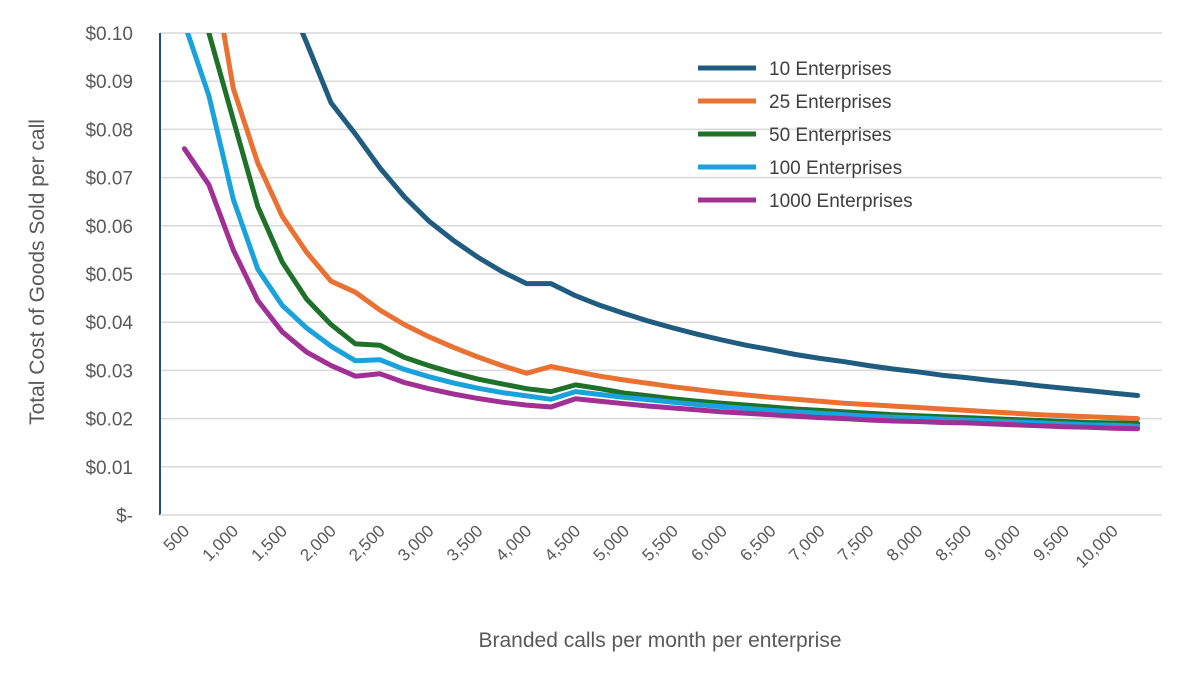 The height and width of the screenshot is (676, 1200). I want to click on y-tick-label: $0.08, so click(109, 130).